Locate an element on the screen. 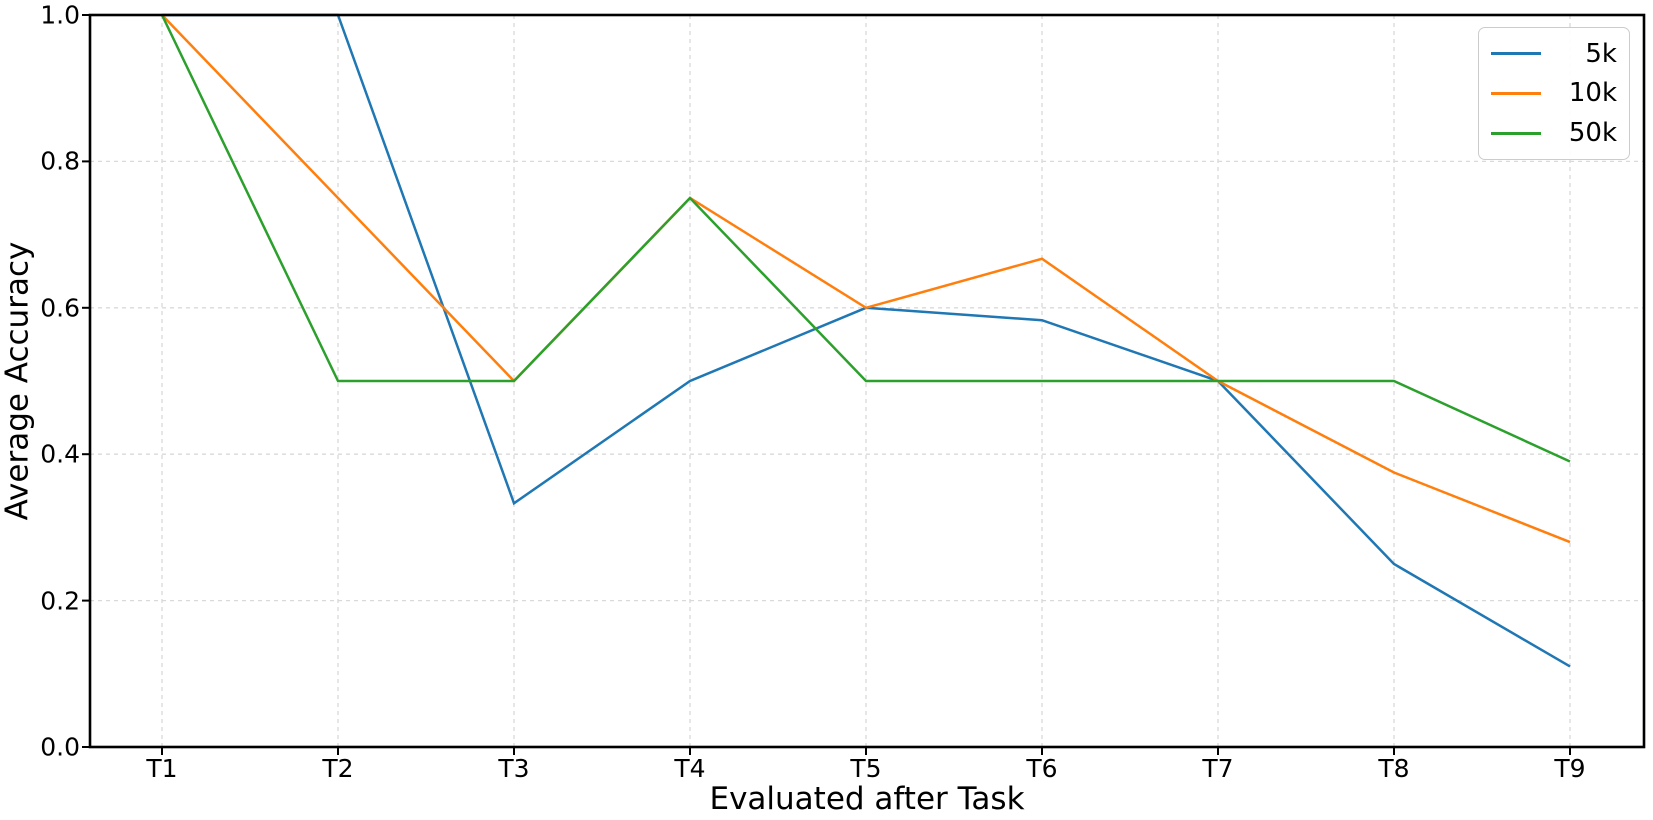 This screenshot has width=1653, height=820. x-axis-label: Evaluated after Task is located at coordinates (867, 799).